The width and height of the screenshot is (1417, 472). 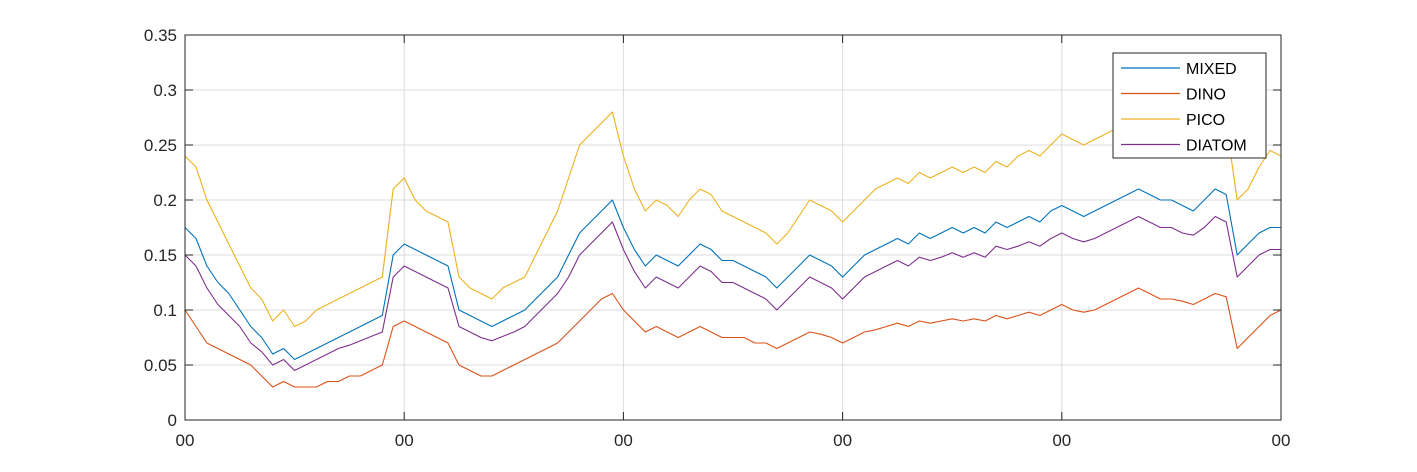 What do you see at coordinates (160, 145) in the screenshot?
I see `y-tick-label: 0.25` at bounding box center [160, 145].